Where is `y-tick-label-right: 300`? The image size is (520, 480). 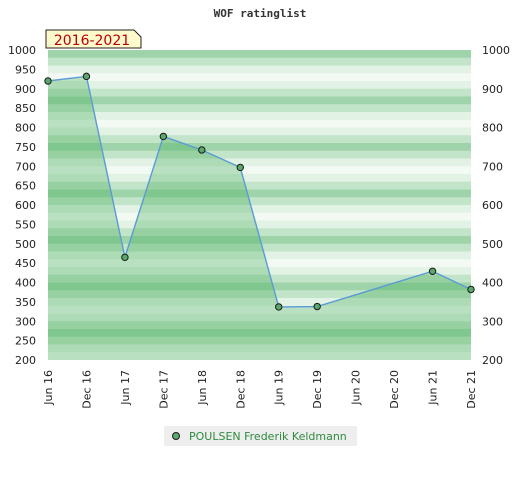
y-tick-label-right: 300 is located at coordinates (492, 321).